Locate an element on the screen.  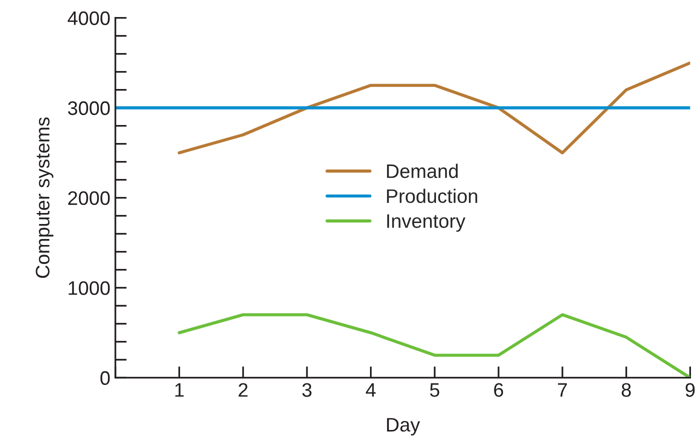
x-tick-label: 9 is located at coordinates (690, 390).